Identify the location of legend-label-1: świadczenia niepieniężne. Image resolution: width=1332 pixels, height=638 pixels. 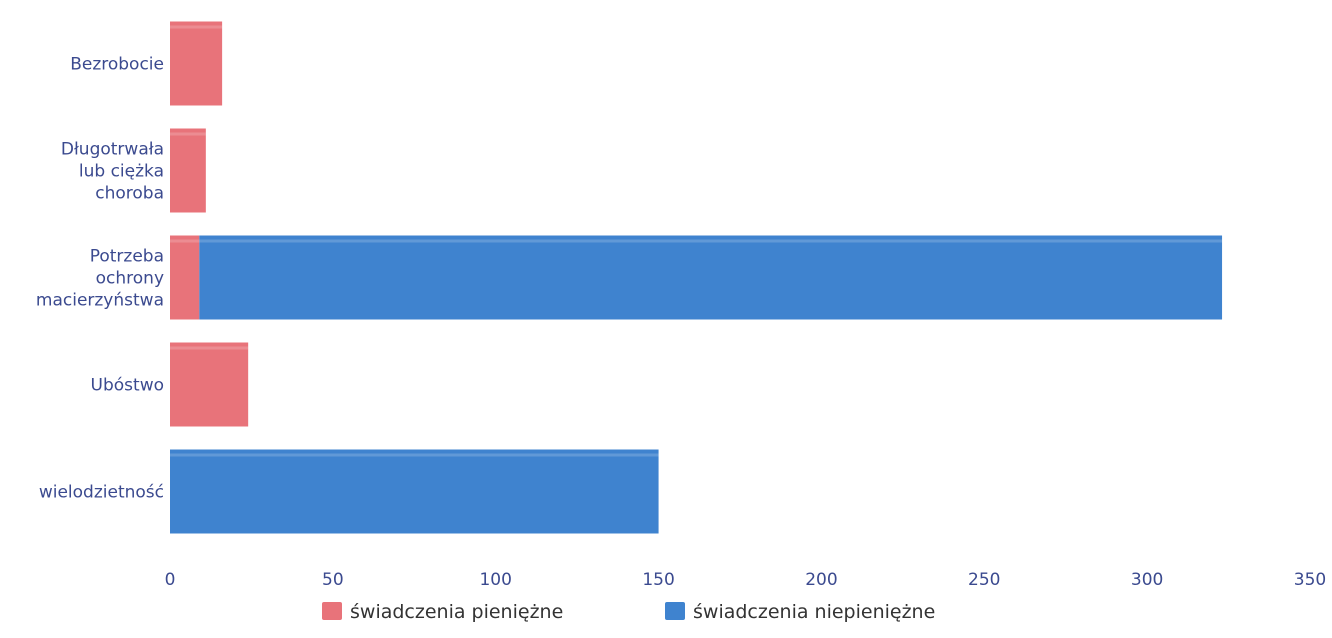
(814, 612).